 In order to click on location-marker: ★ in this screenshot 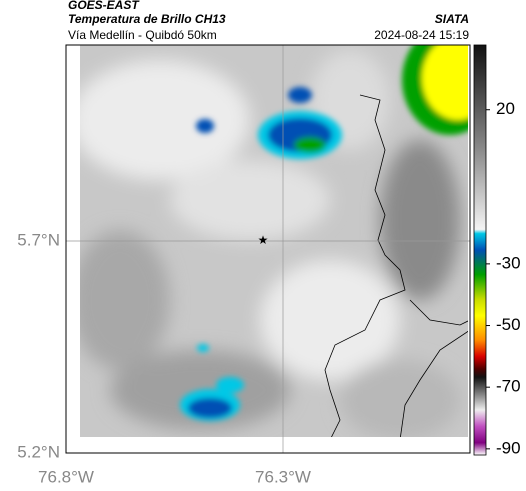, I will do `click(263, 240)`.